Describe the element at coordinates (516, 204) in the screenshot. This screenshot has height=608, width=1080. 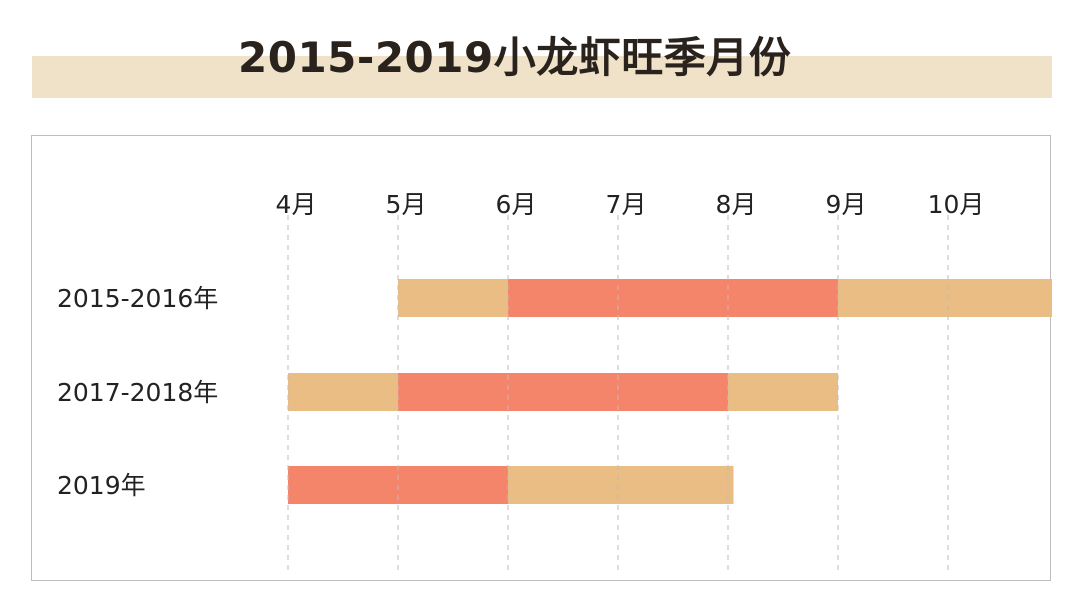
I see `x-tick-label: 6月` at that location.